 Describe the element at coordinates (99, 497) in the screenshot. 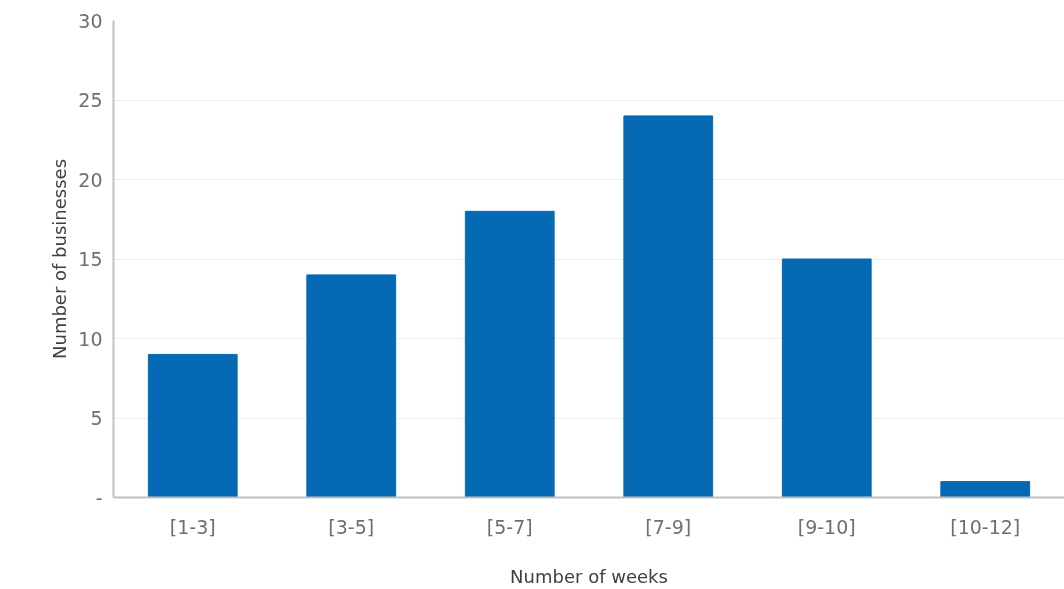

I see `y-tick-label: -` at that location.